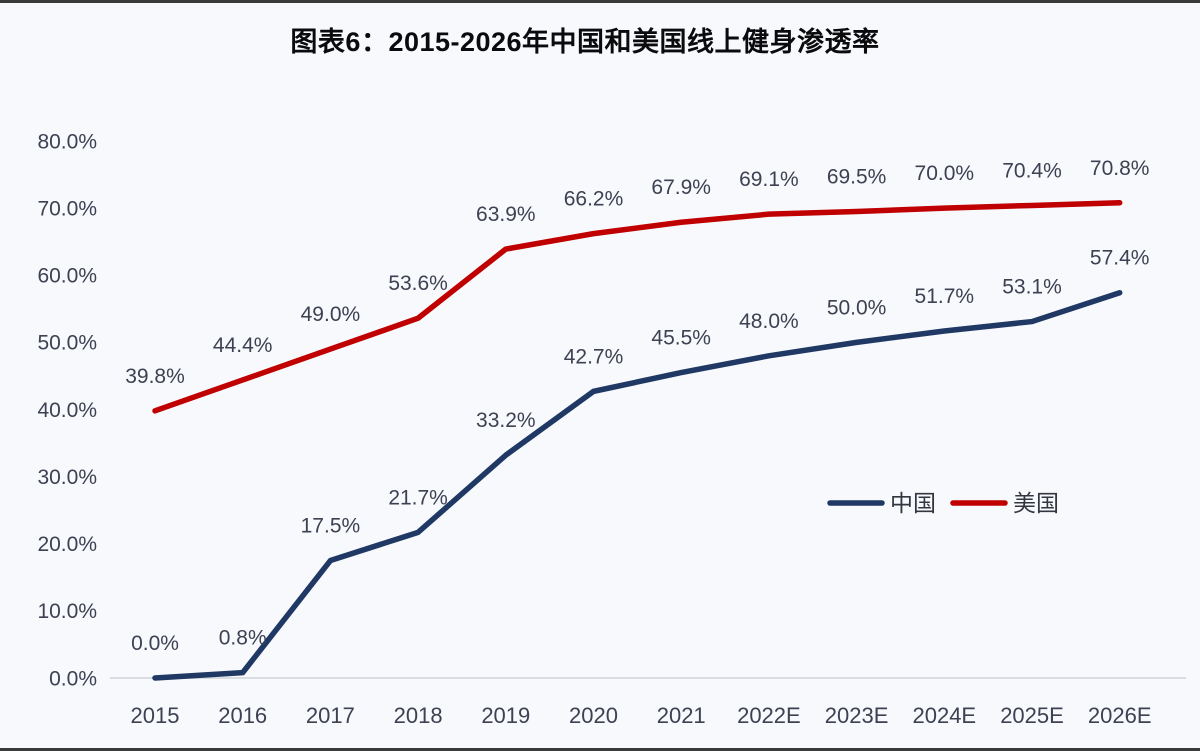 The width and height of the screenshot is (1200, 751). Describe the element at coordinates (67, 276) in the screenshot. I see `y-tick-label: 60.0%` at that location.